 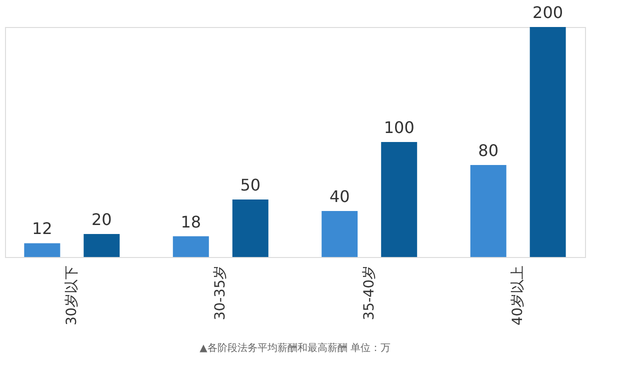 I want to click on data-label: 12, so click(x=42, y=228).